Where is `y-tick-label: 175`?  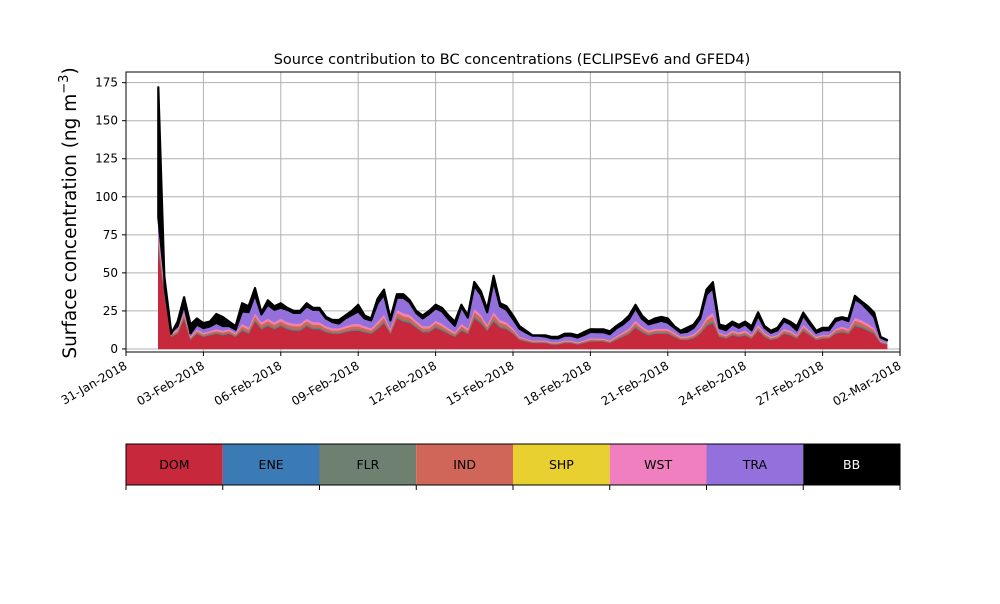
y-tick-label: 175 is located at coordinates (106, 83).